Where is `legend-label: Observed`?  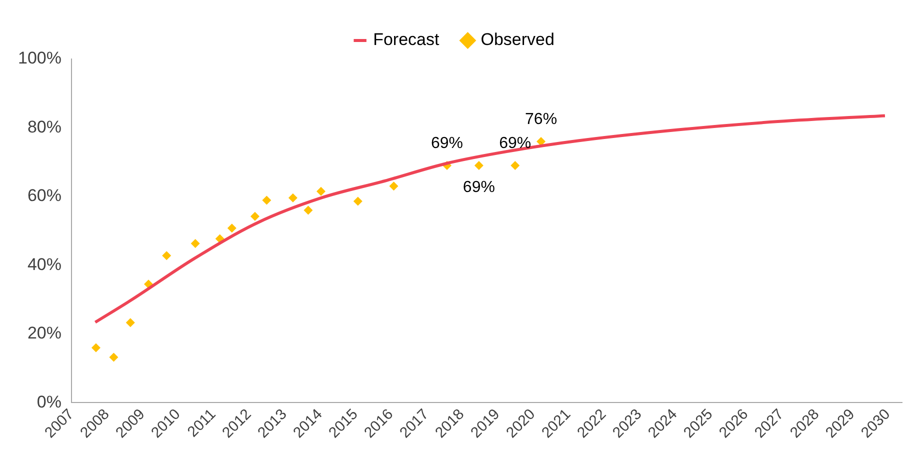
legend-label: Observed is located at coordinates (517, 40).